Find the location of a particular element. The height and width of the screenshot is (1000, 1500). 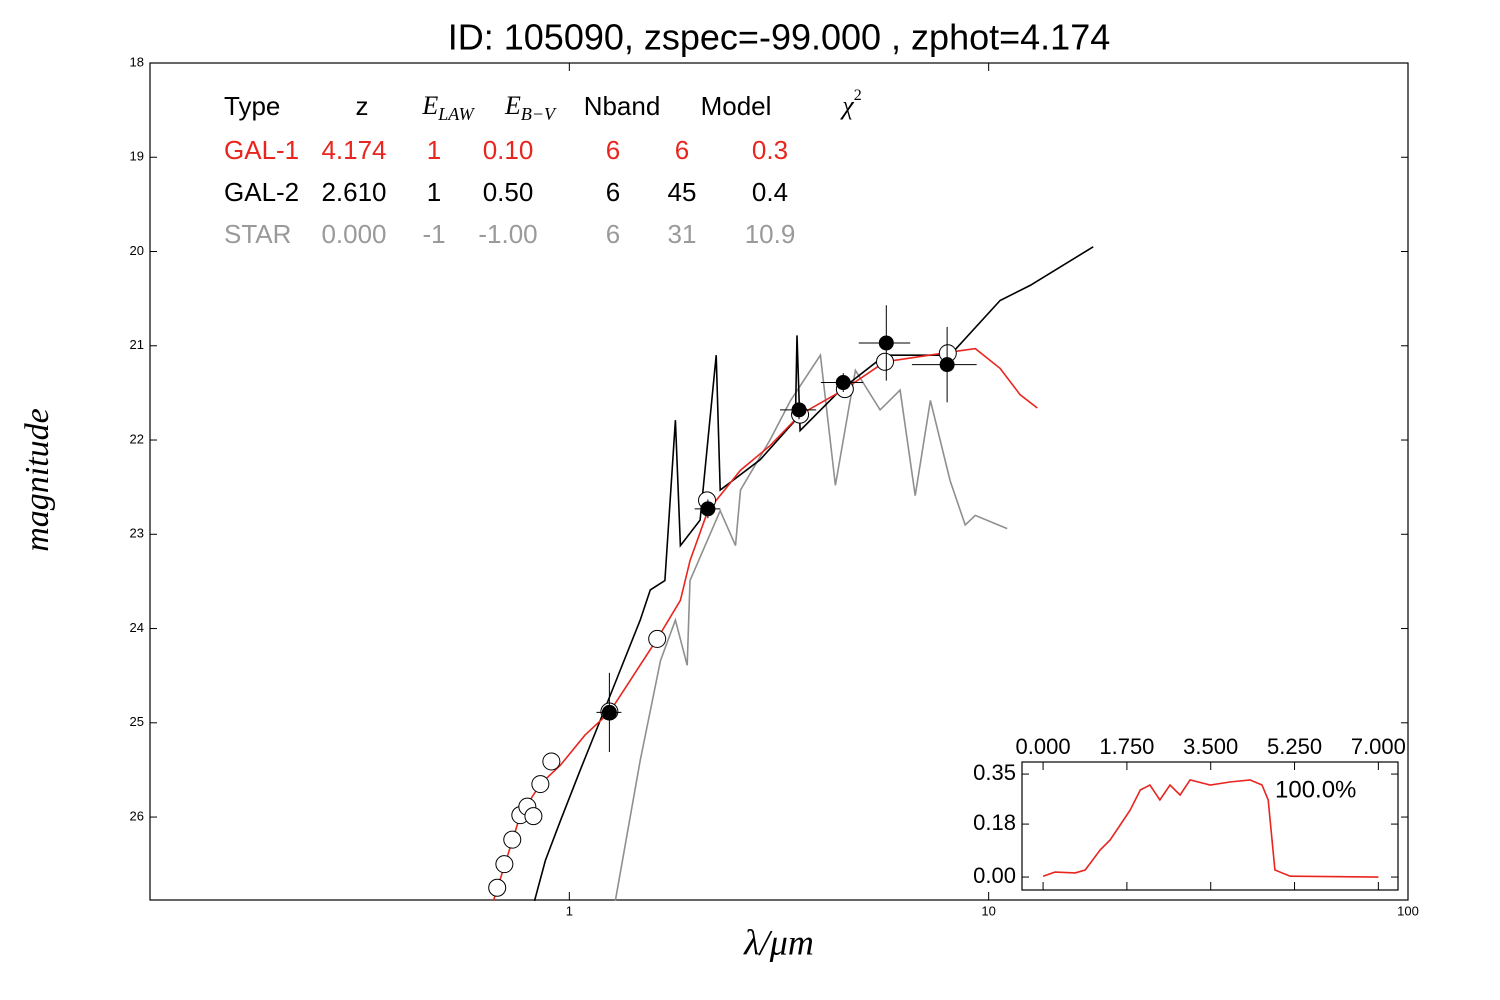

table-header: Type is located at coordinates (252, 106).